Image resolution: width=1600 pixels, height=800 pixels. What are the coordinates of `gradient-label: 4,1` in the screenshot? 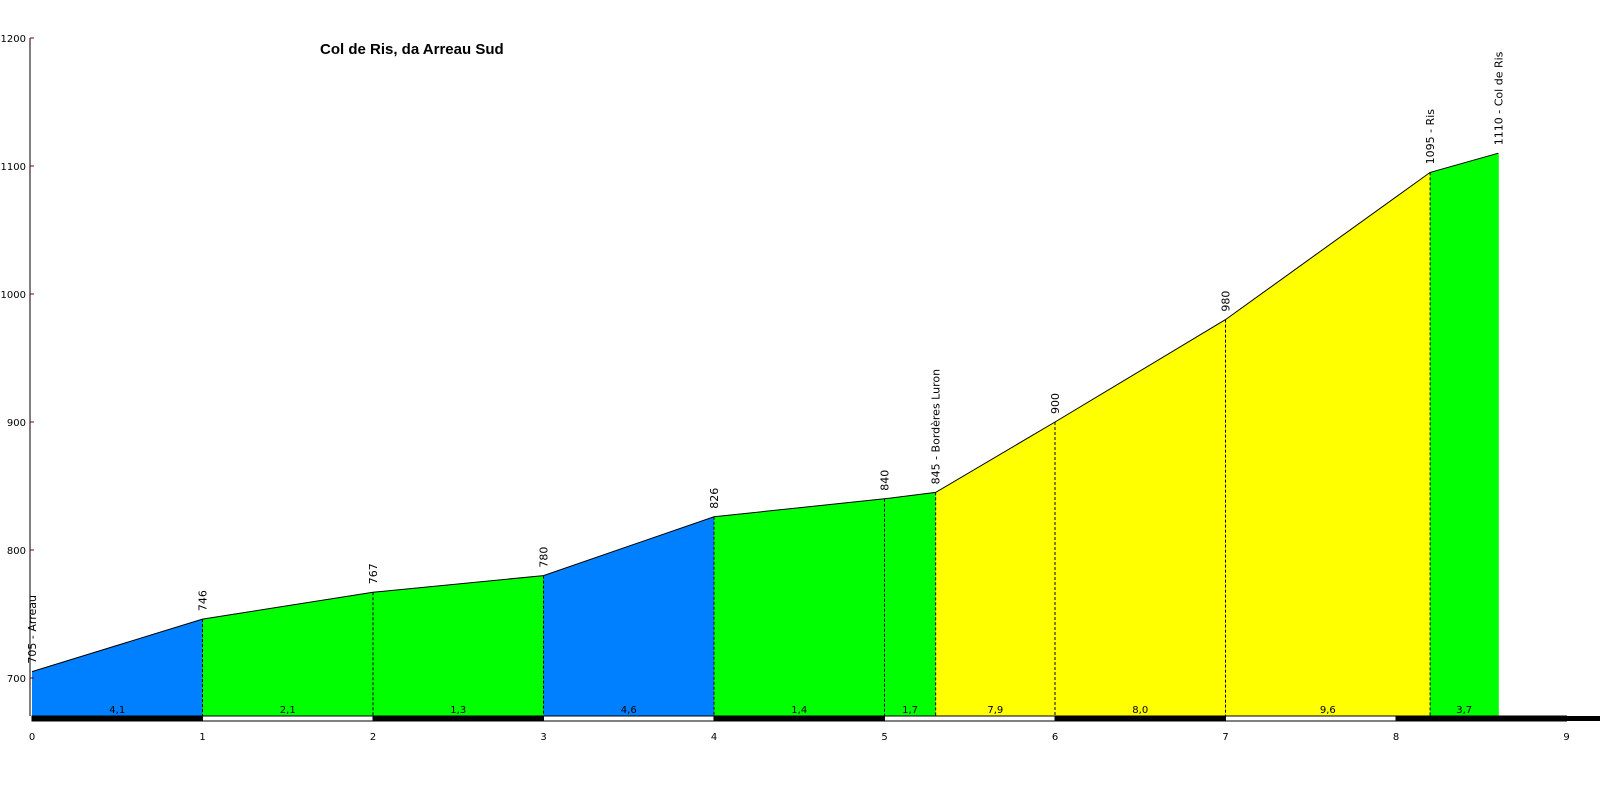 It's located at (117, 710).